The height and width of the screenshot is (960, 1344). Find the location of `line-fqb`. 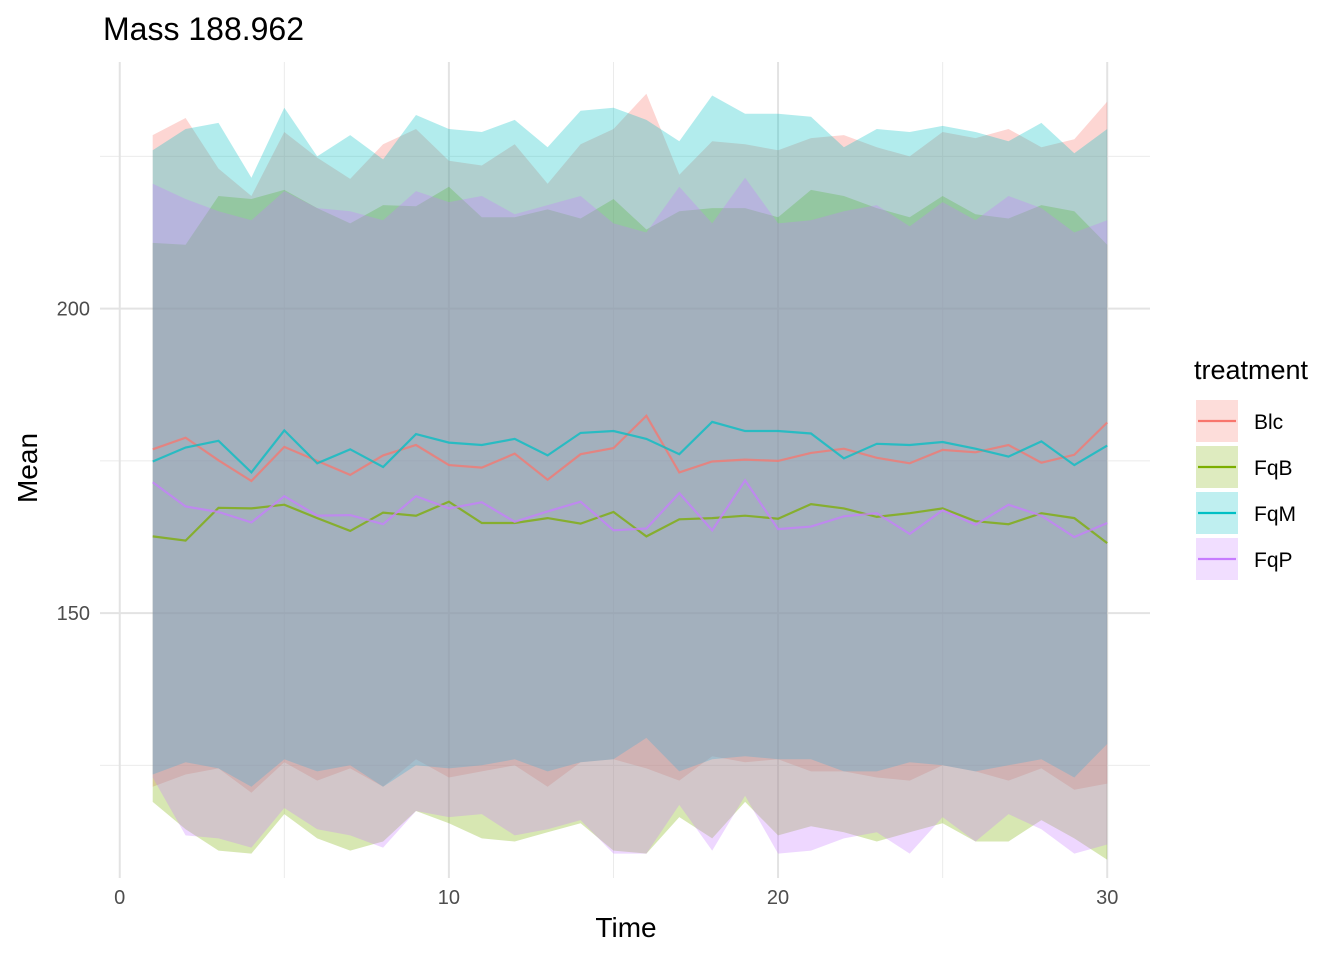

line-fqb is located at coordinates (630, 522).